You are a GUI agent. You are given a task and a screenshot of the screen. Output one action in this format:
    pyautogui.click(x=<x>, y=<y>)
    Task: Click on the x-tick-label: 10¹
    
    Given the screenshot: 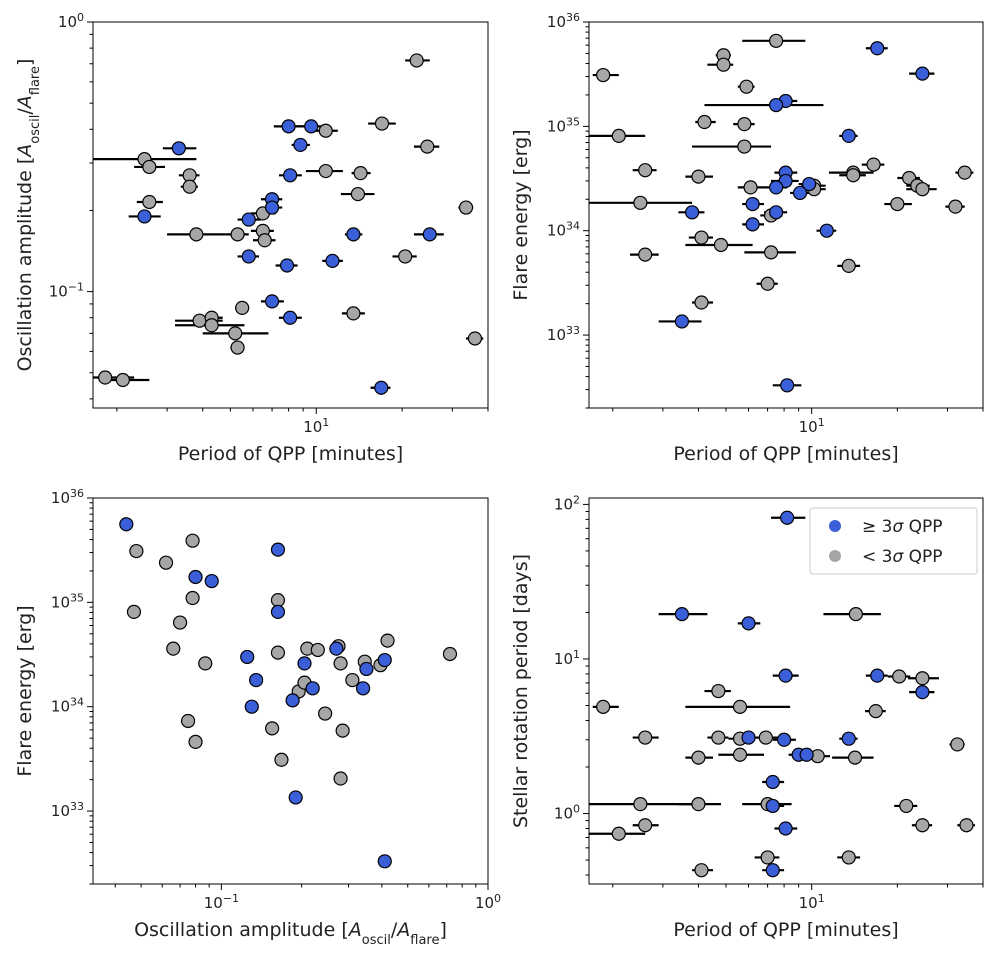 What is the action you would take?
    pyautogui.click(x=812, y=426)
    